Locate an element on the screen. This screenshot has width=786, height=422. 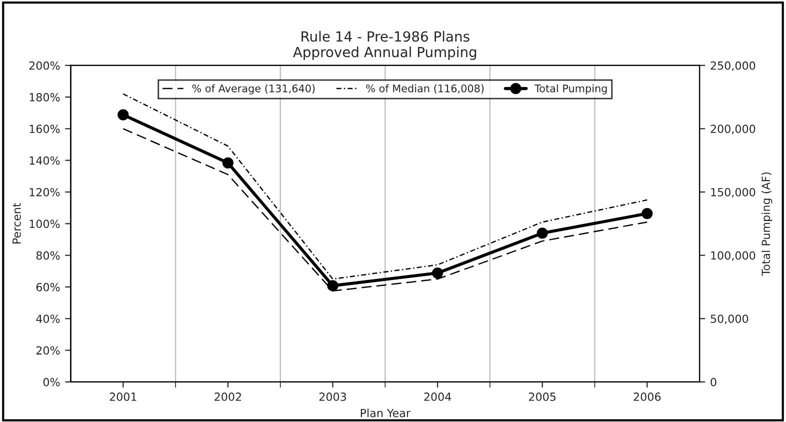
y2-tick-label: 0 is located at coordinates (713, 382).